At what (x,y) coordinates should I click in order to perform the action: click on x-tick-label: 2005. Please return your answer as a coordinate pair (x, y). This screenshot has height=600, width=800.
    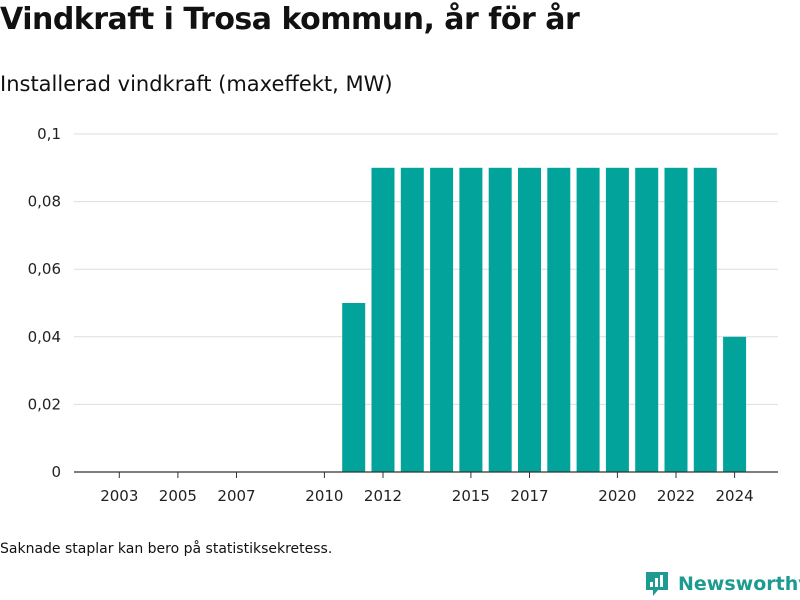
    Looking at the image, I should click on (178, 496).